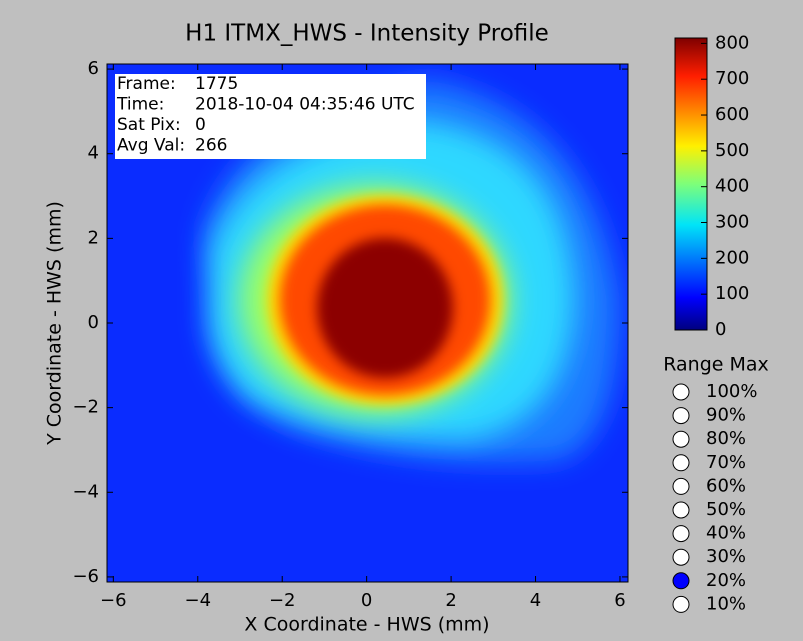  I want to click on radio-label: 80%, so click(726, 438).